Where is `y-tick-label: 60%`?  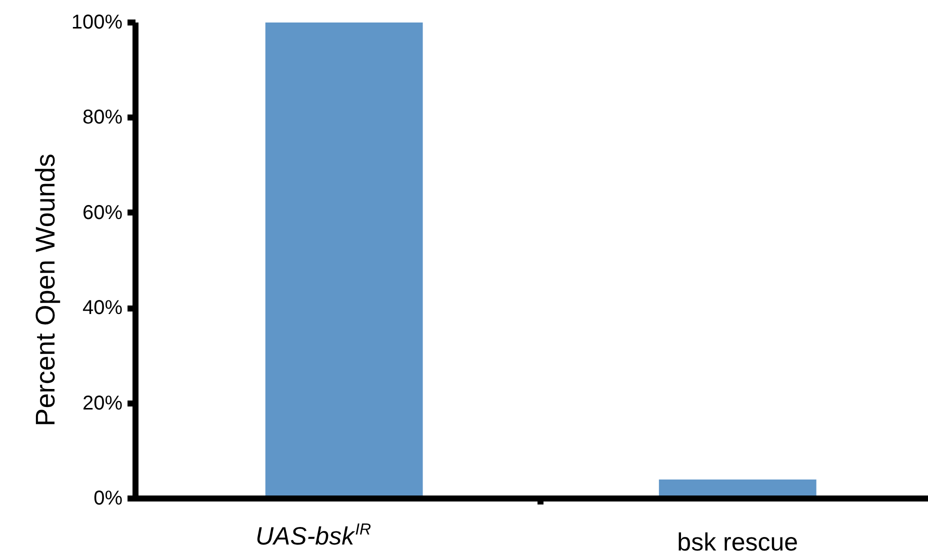
y-tick-label: 60% is located at coordinates (102, 213).